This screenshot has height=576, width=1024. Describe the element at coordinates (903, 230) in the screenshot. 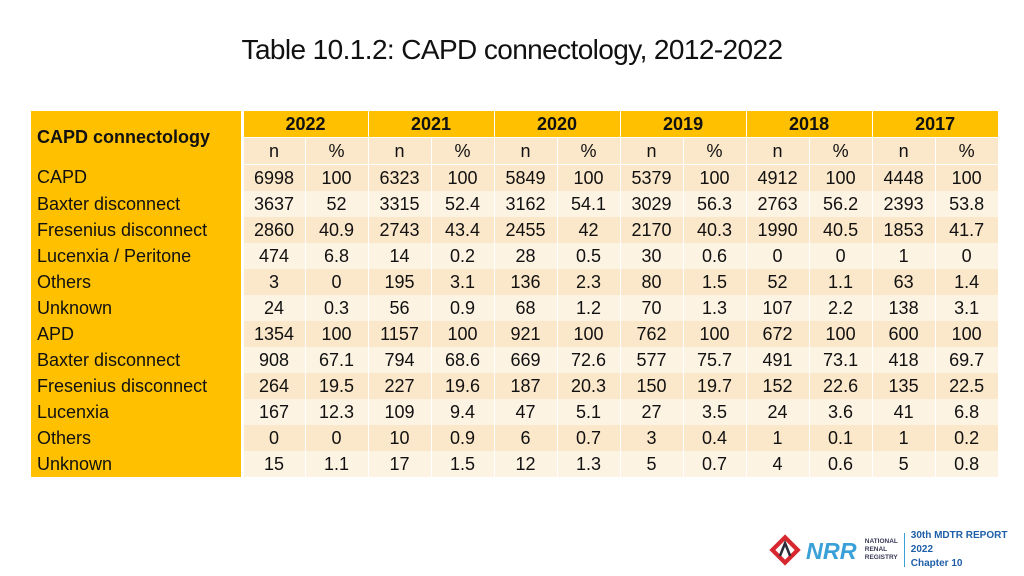

I see `n-cell: 1853` at that location.